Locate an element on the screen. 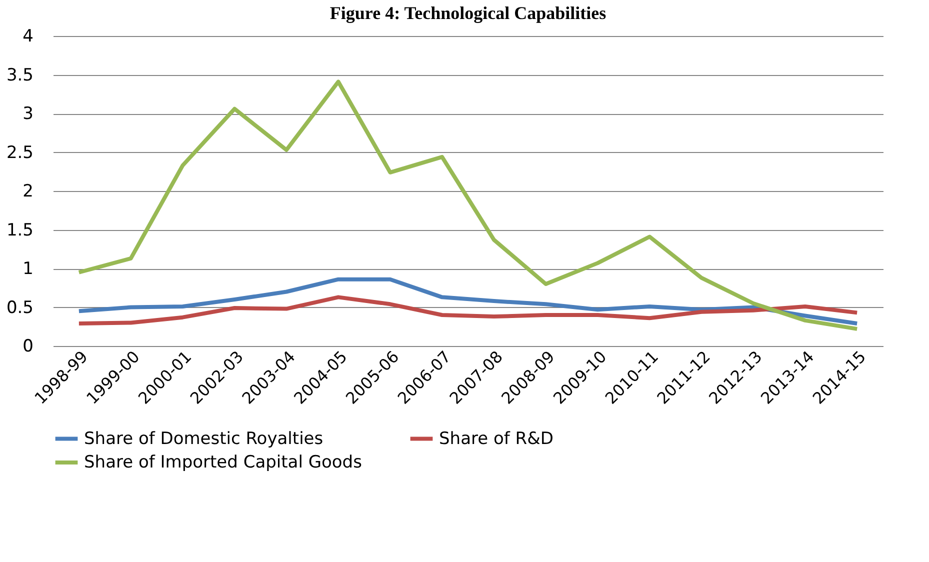 The width and height of the screenshot is (929, 562). y-tick-label: 0 is located at coordinates (28, 346).